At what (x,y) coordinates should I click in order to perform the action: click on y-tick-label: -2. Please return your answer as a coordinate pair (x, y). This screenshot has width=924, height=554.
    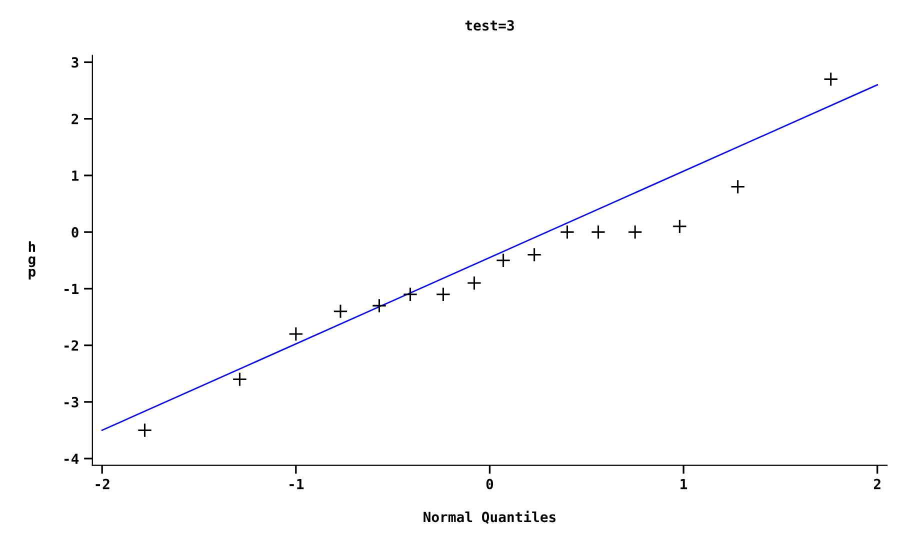
    Looking at the image, I should click on (71, 345).